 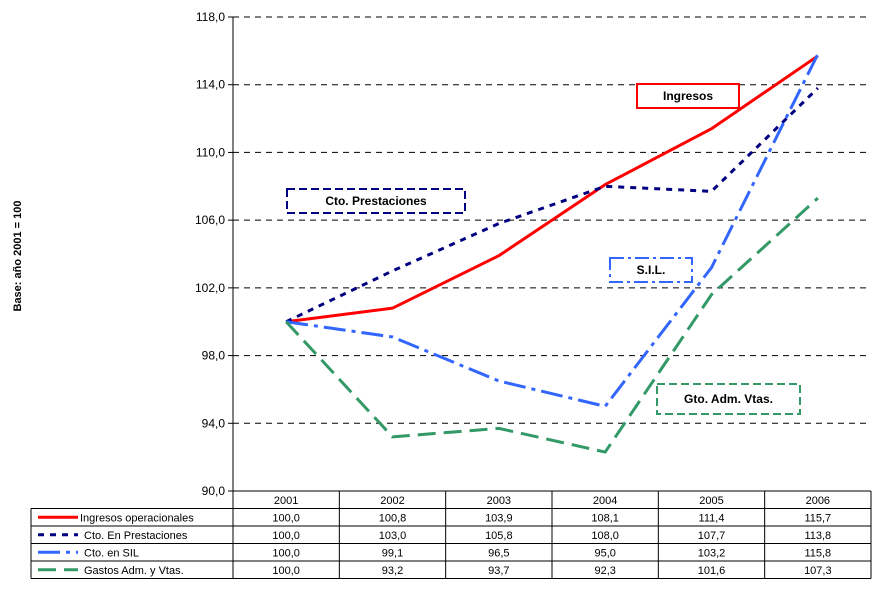 I want to click on table-cell-value: 115,7, so click(x=817, y=519).